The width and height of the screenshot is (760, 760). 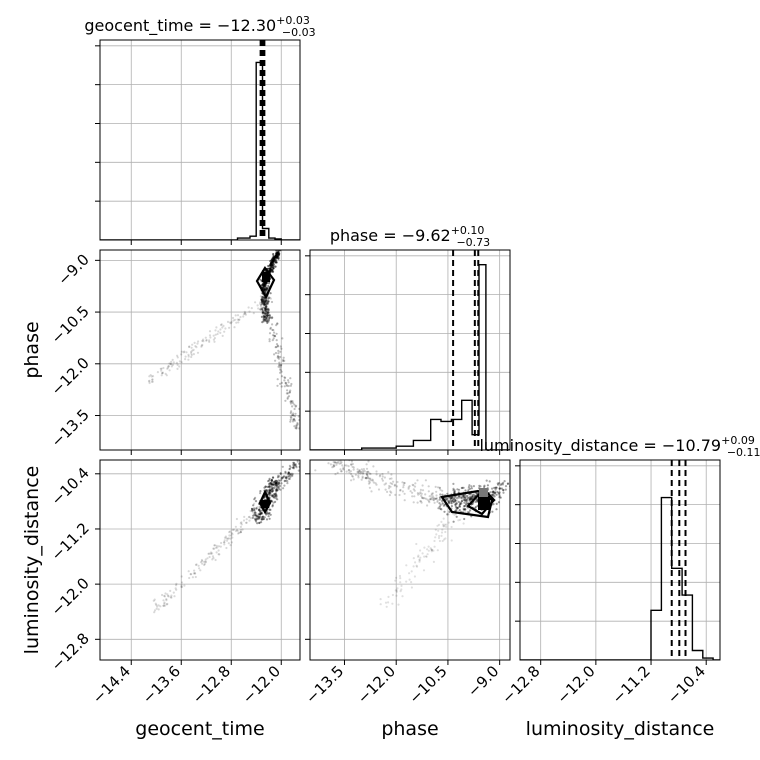 What do you see at coordinates (410, 350) in the screenshot?
I see `histogram-phase` at bounding box center [410, 350].